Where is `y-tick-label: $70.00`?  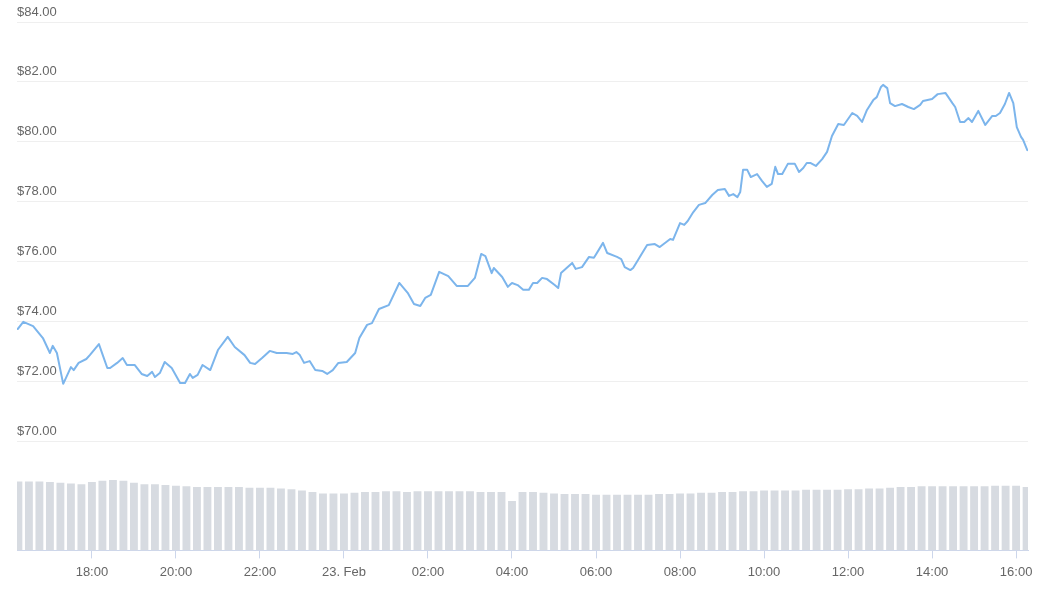
y-tick-label: $70.00 is located at coordinates (37, 430).